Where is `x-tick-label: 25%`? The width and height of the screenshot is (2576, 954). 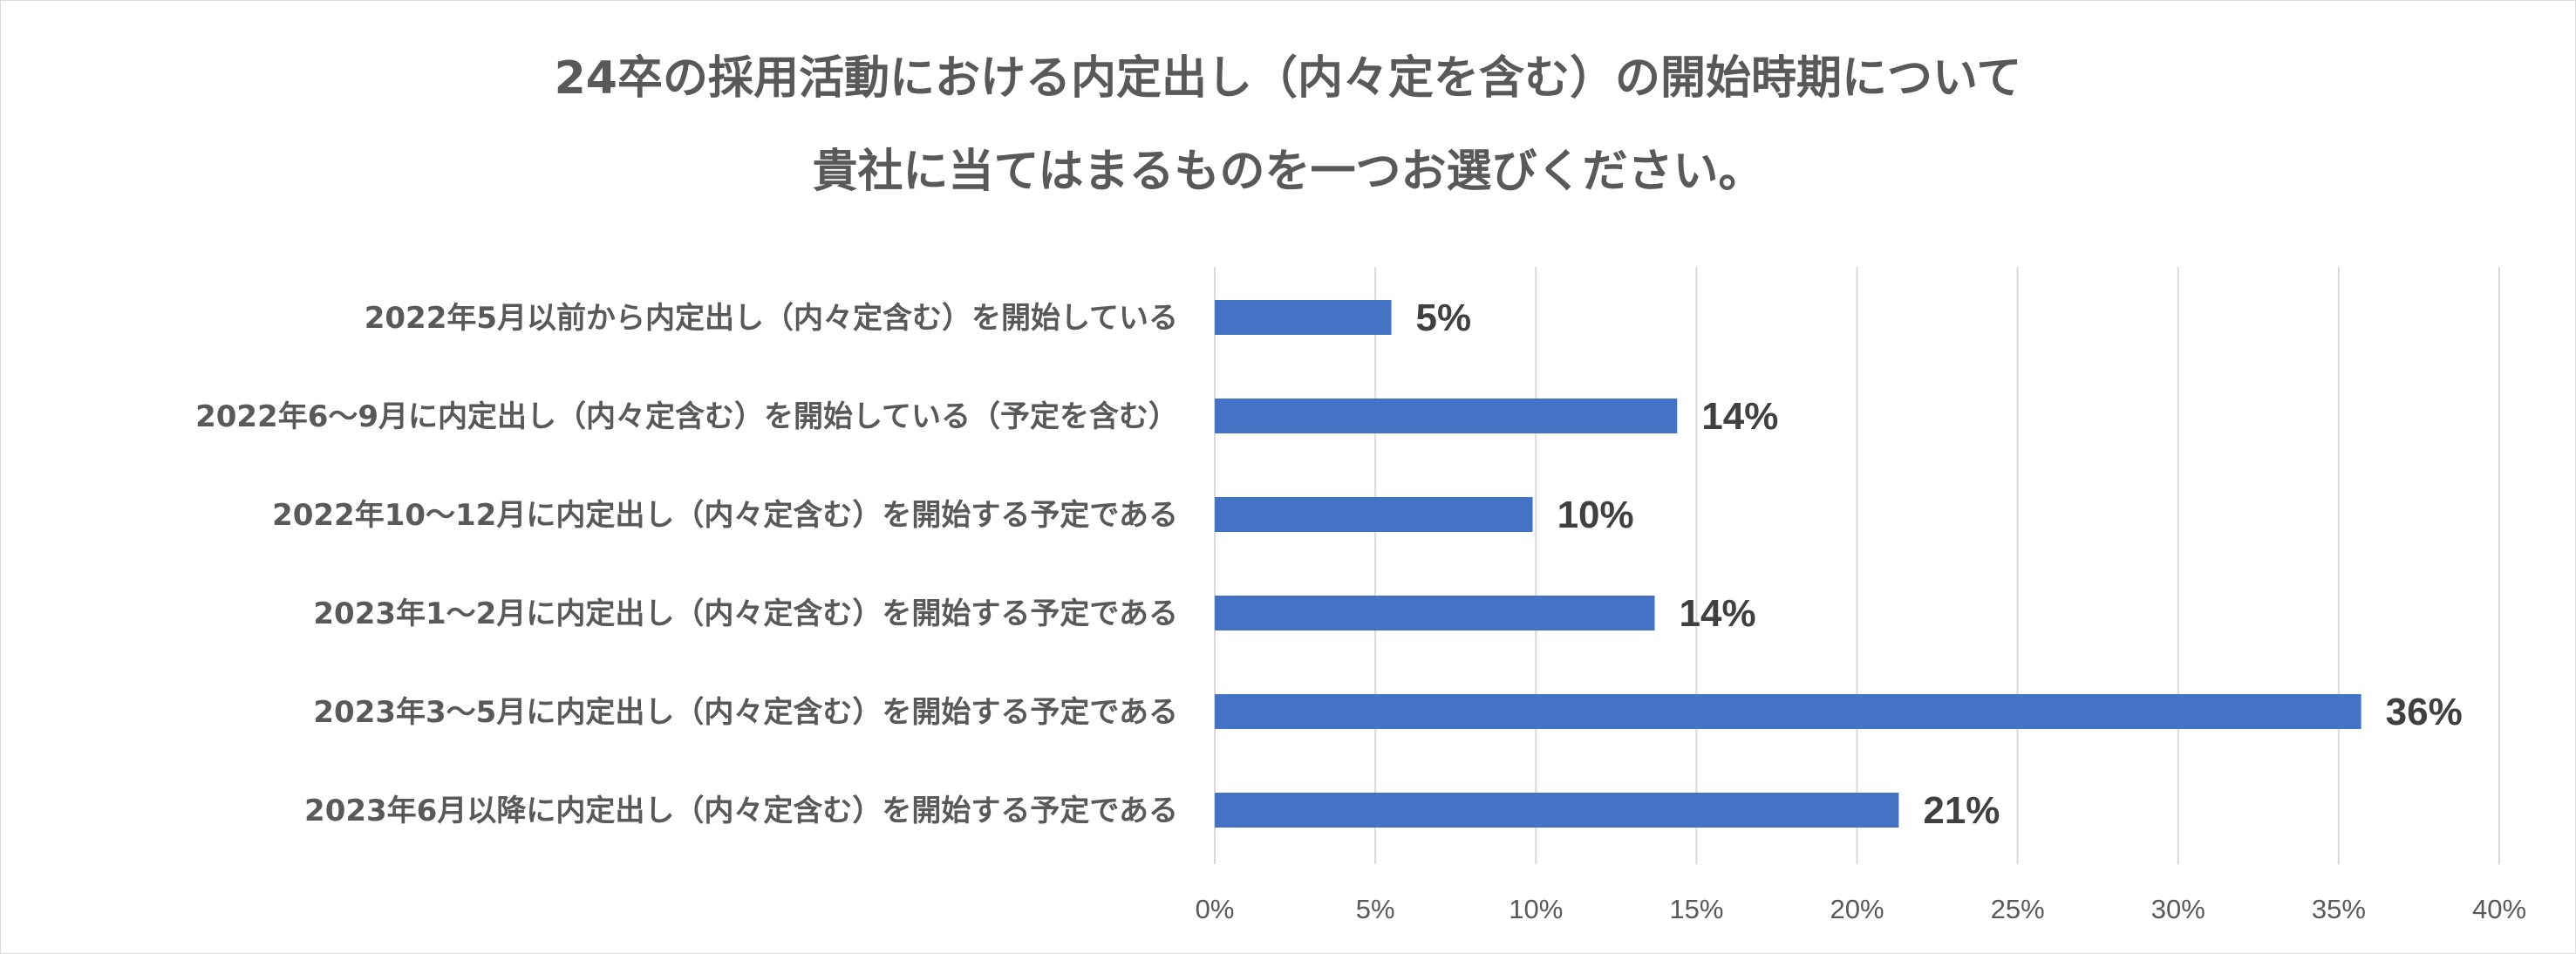 x-tick-label: 25% is located at coordinates (2018, 909).